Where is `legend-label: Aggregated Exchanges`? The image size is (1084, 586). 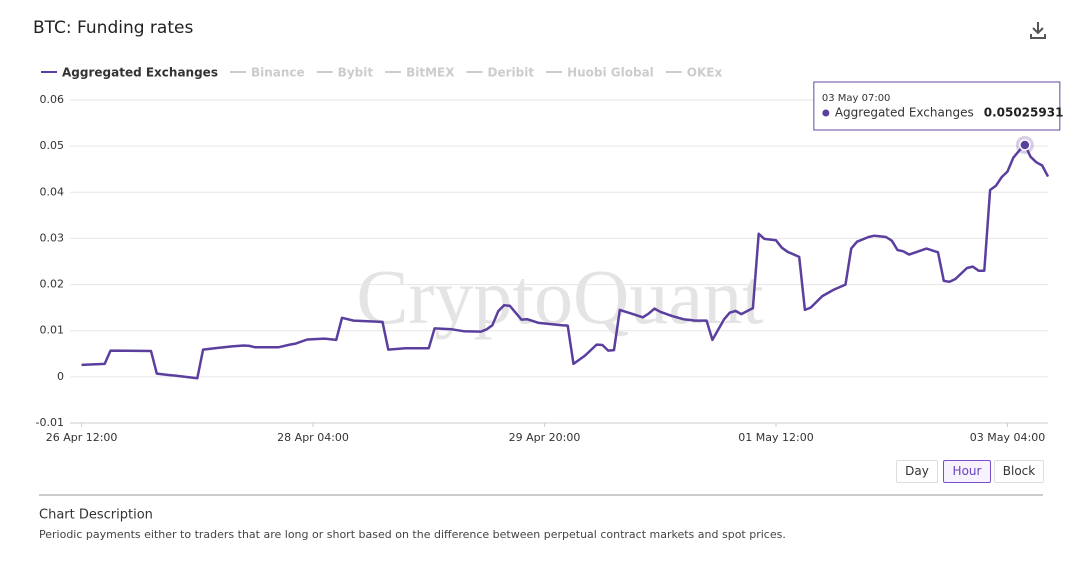 legend-label: Aggregated Exchanges is located at coordinates (140, 73).